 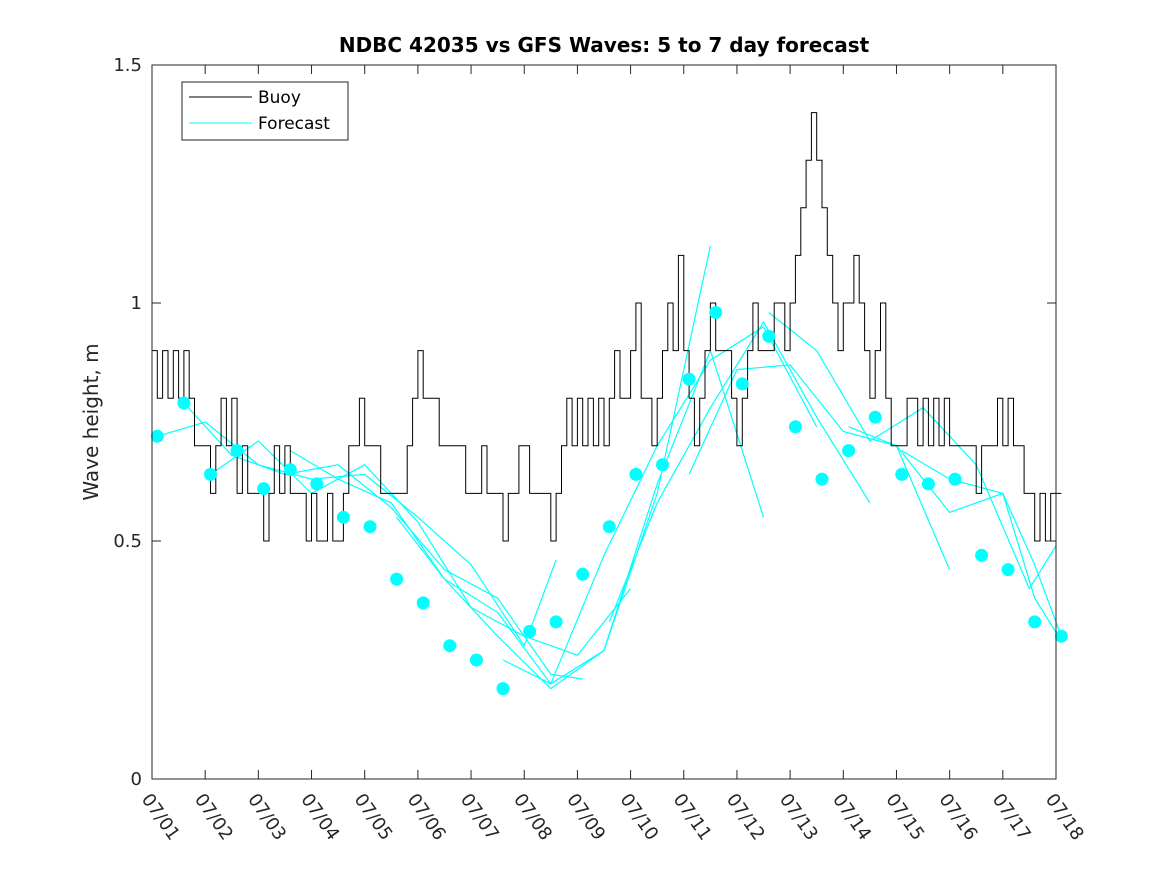 I want to click on y-tick-label: 0, so click(x=136, y=779).